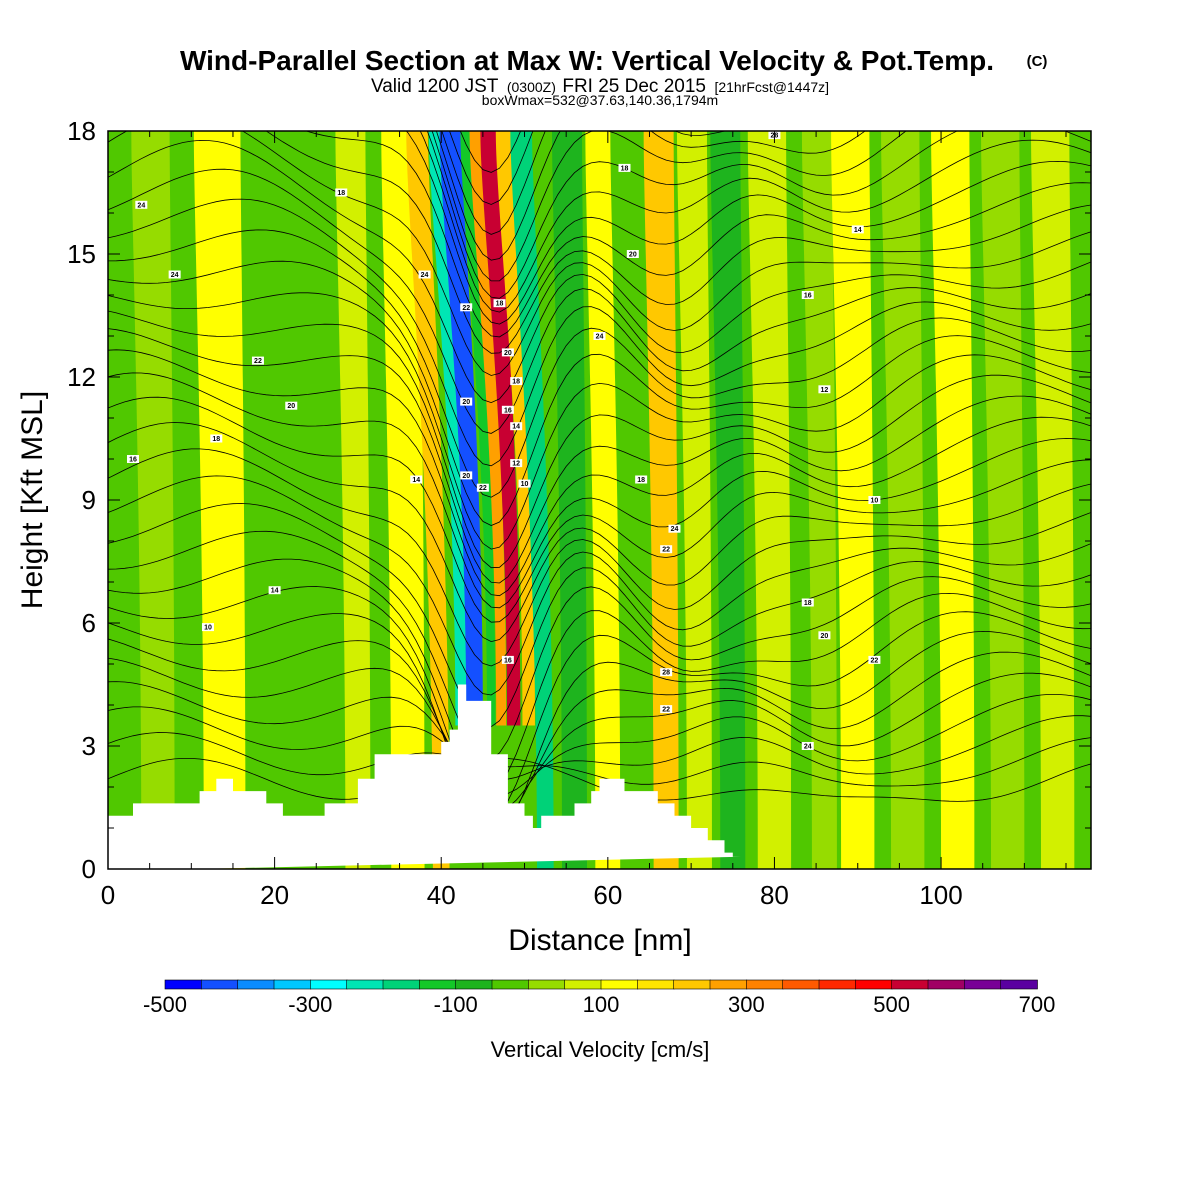 The width and height of the screenshot is (1200, 1200). Describe the element at coordinates (808, 603) in the screenshot. I see `theta-label-33: 18` at that location.